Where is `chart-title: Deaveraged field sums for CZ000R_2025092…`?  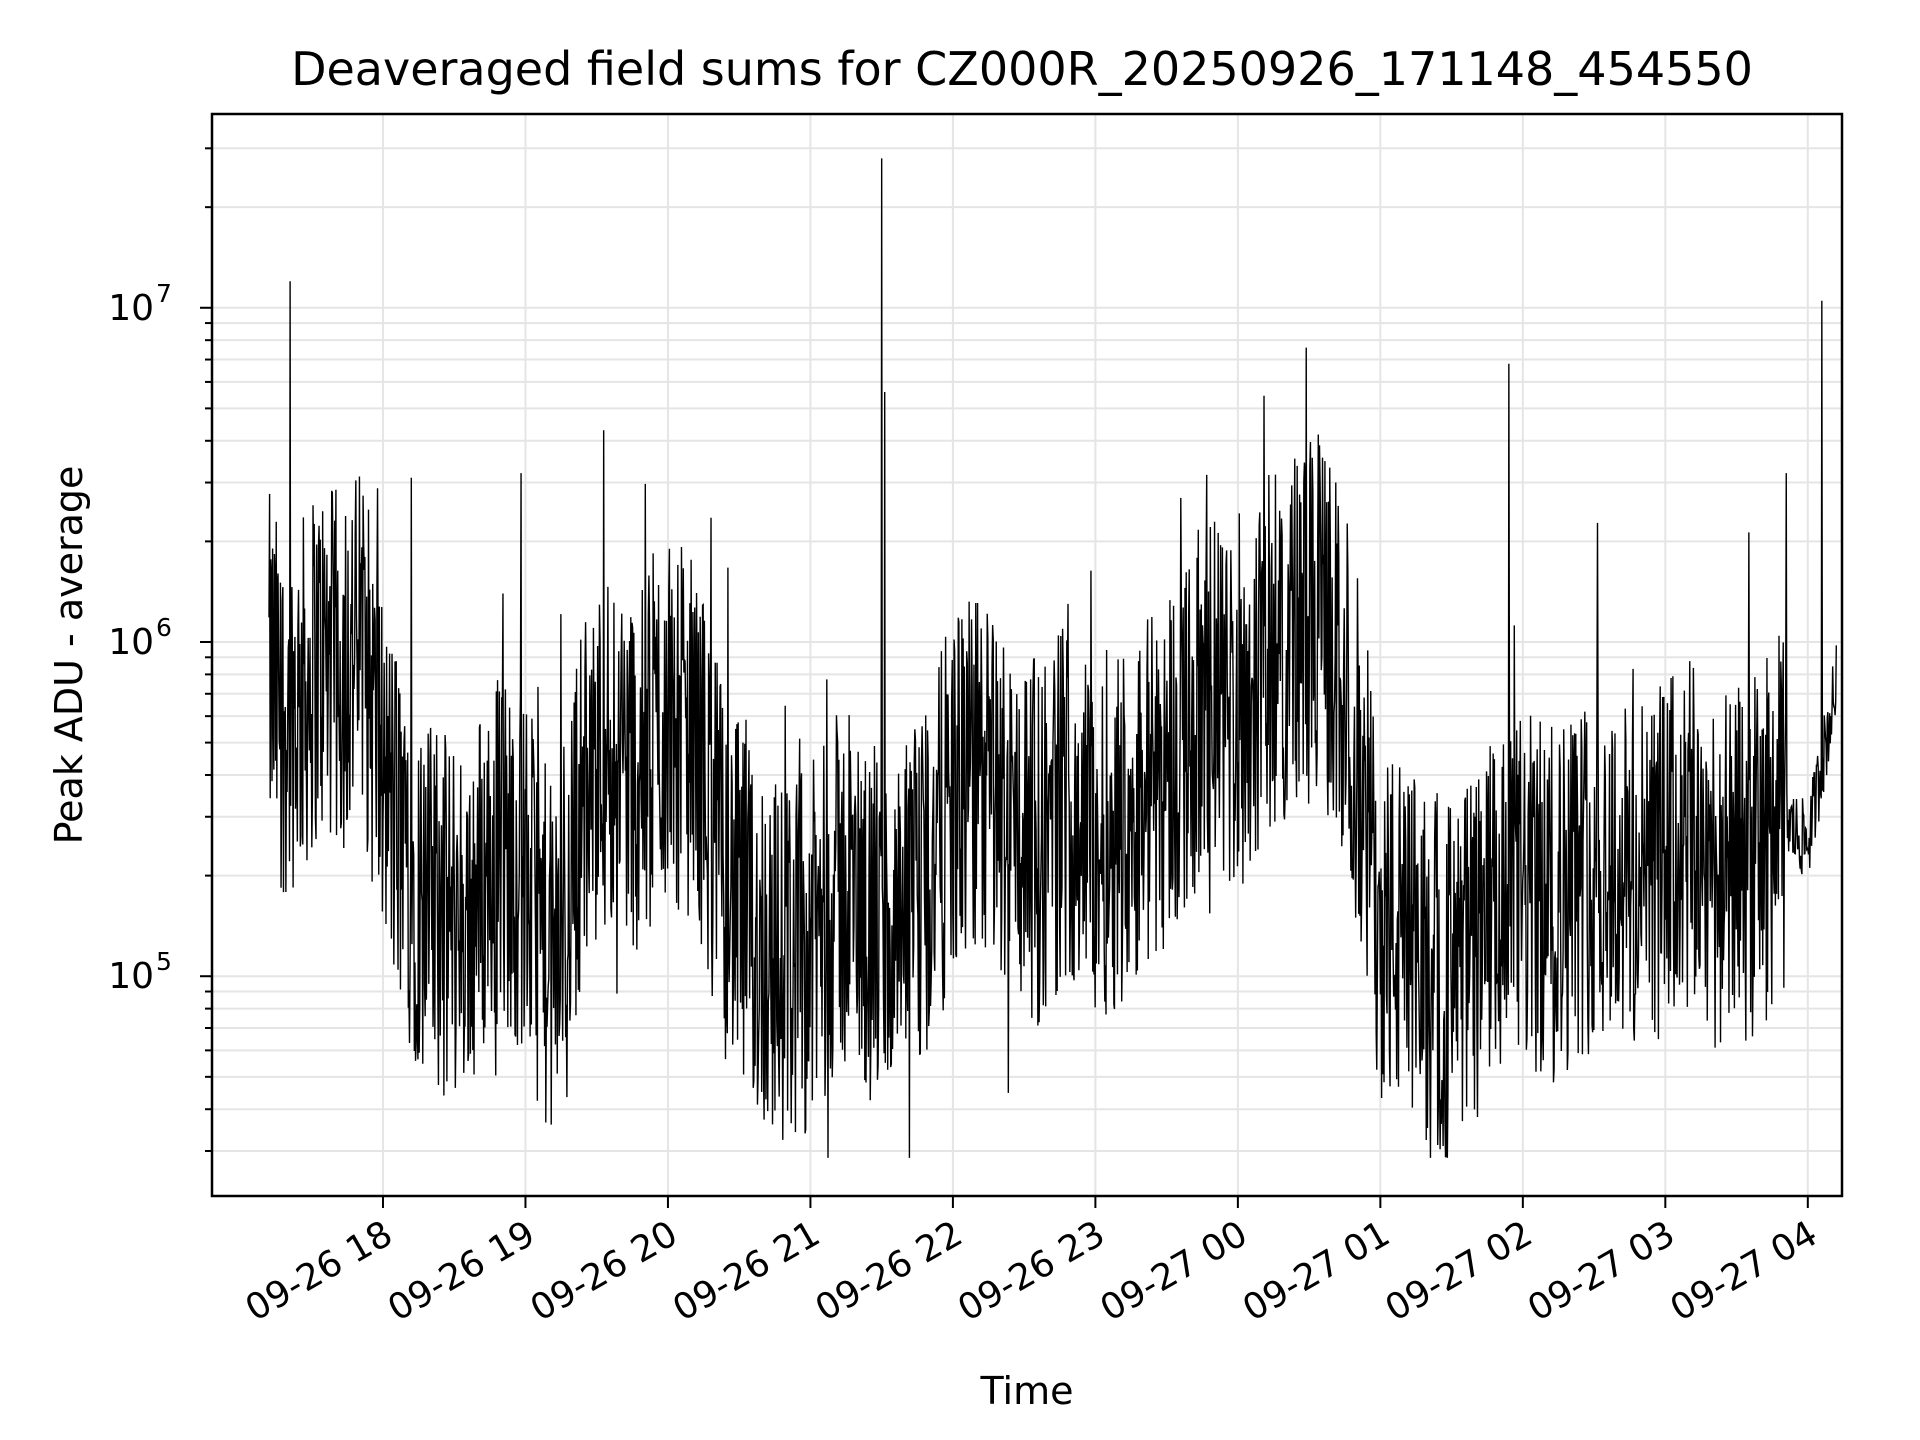
chart-title: Deaveraged field sums for CZ000R_2025092… is located at coordinates (1022, 69).